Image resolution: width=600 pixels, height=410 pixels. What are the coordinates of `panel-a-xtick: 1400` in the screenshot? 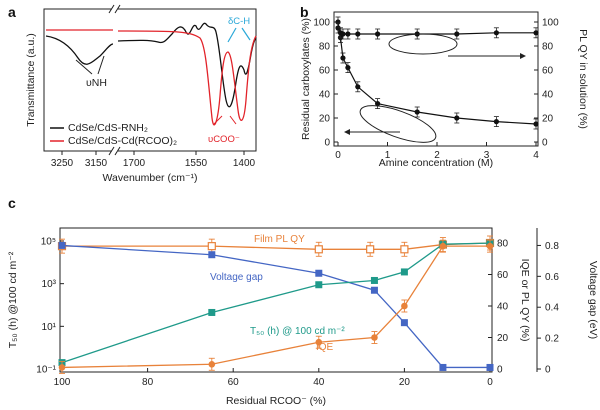 It's located at (244, 163).